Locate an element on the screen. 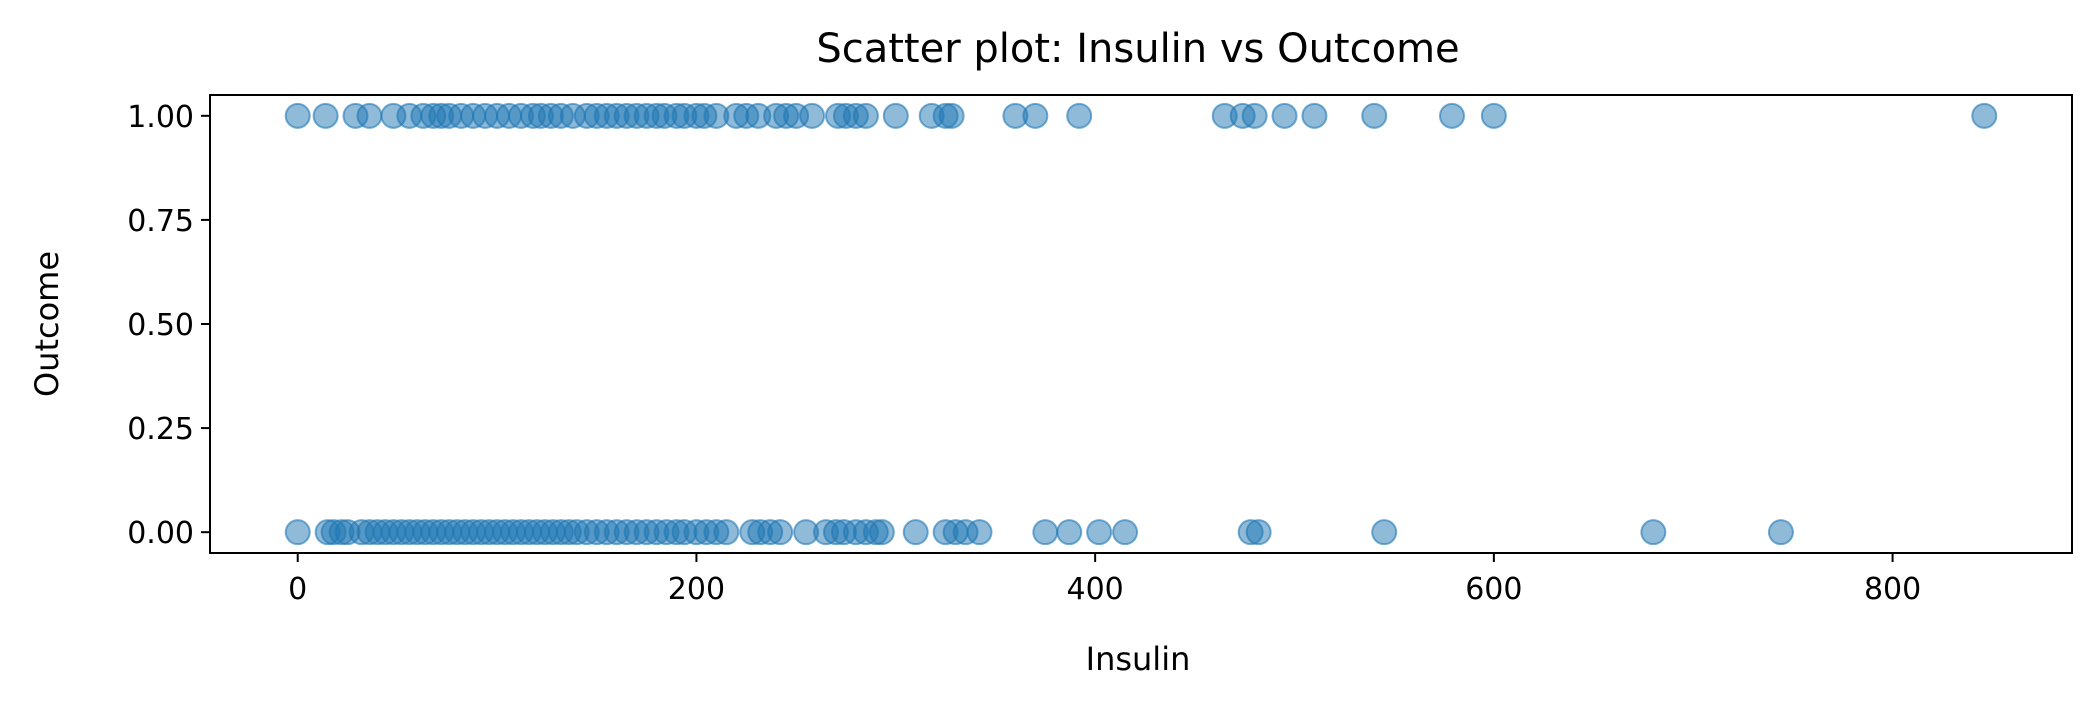 This screenshot has width=2098, height=710. x-tick-label: 600 is located at coordinates (1493, 589).